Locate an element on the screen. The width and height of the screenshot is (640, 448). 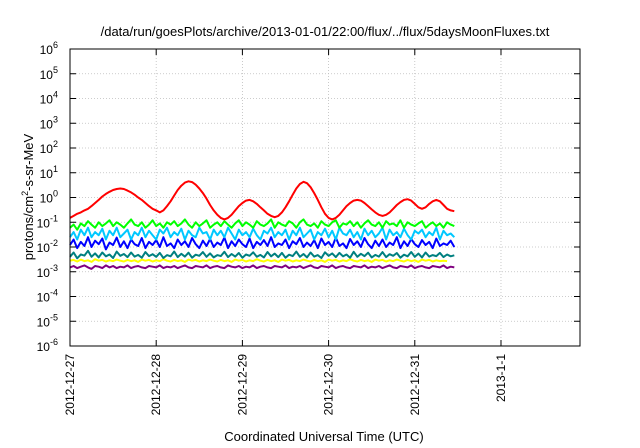
y-axis-label: protons/cm2-s-sr-MeV is located at coordinates (28, 196).